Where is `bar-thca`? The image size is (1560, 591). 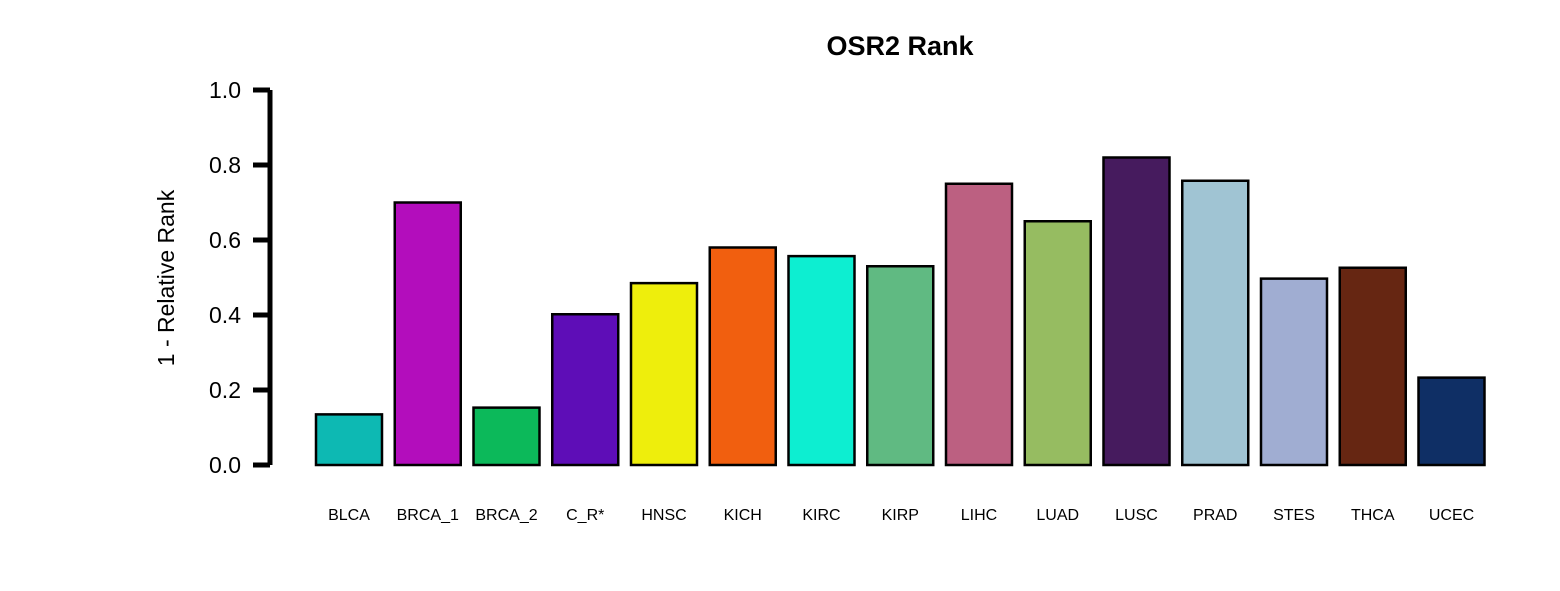 bar-thca is located at coordinates (1372, 366).